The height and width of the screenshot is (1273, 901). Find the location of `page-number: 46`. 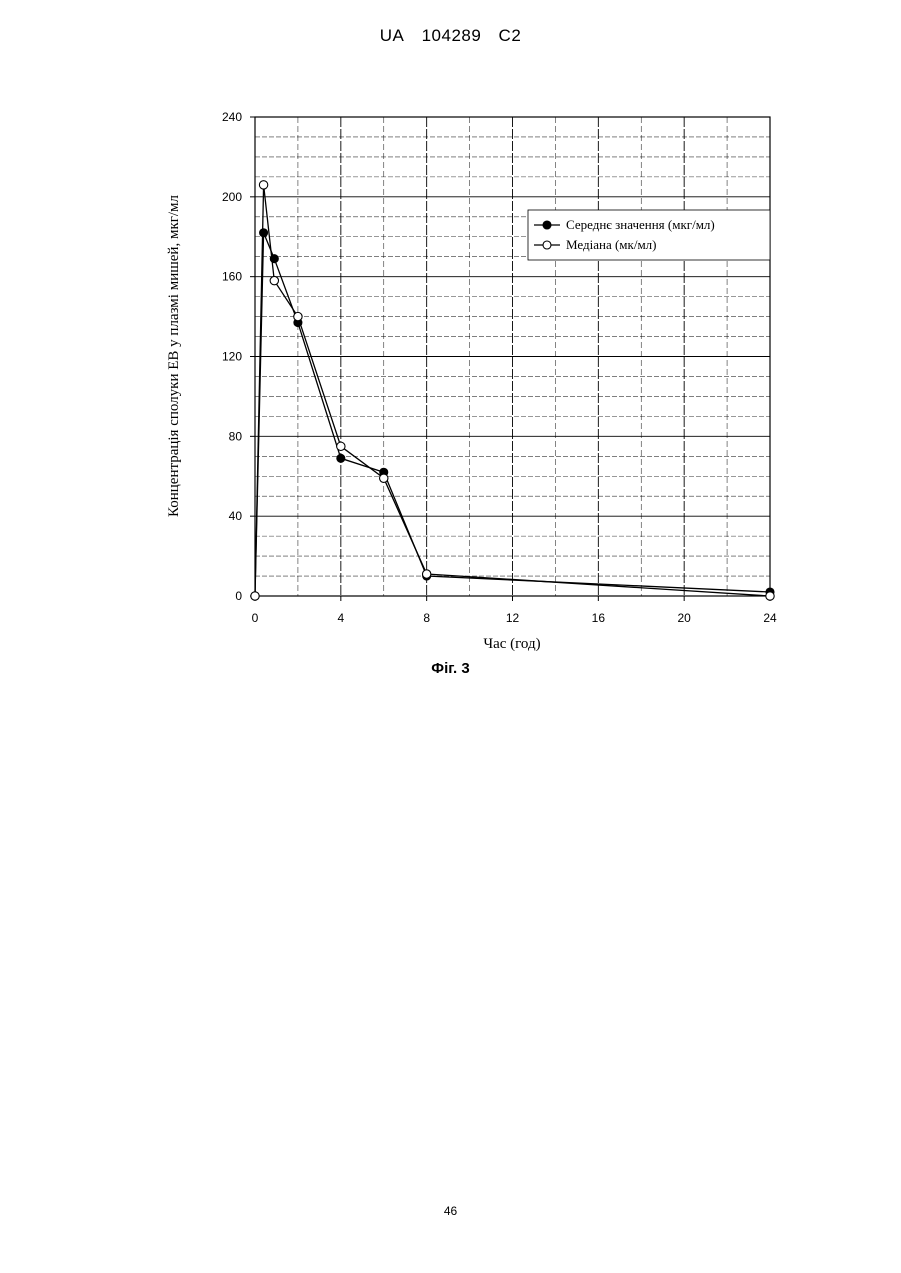

page-number: 46 is located at coordinates (450, 1211).